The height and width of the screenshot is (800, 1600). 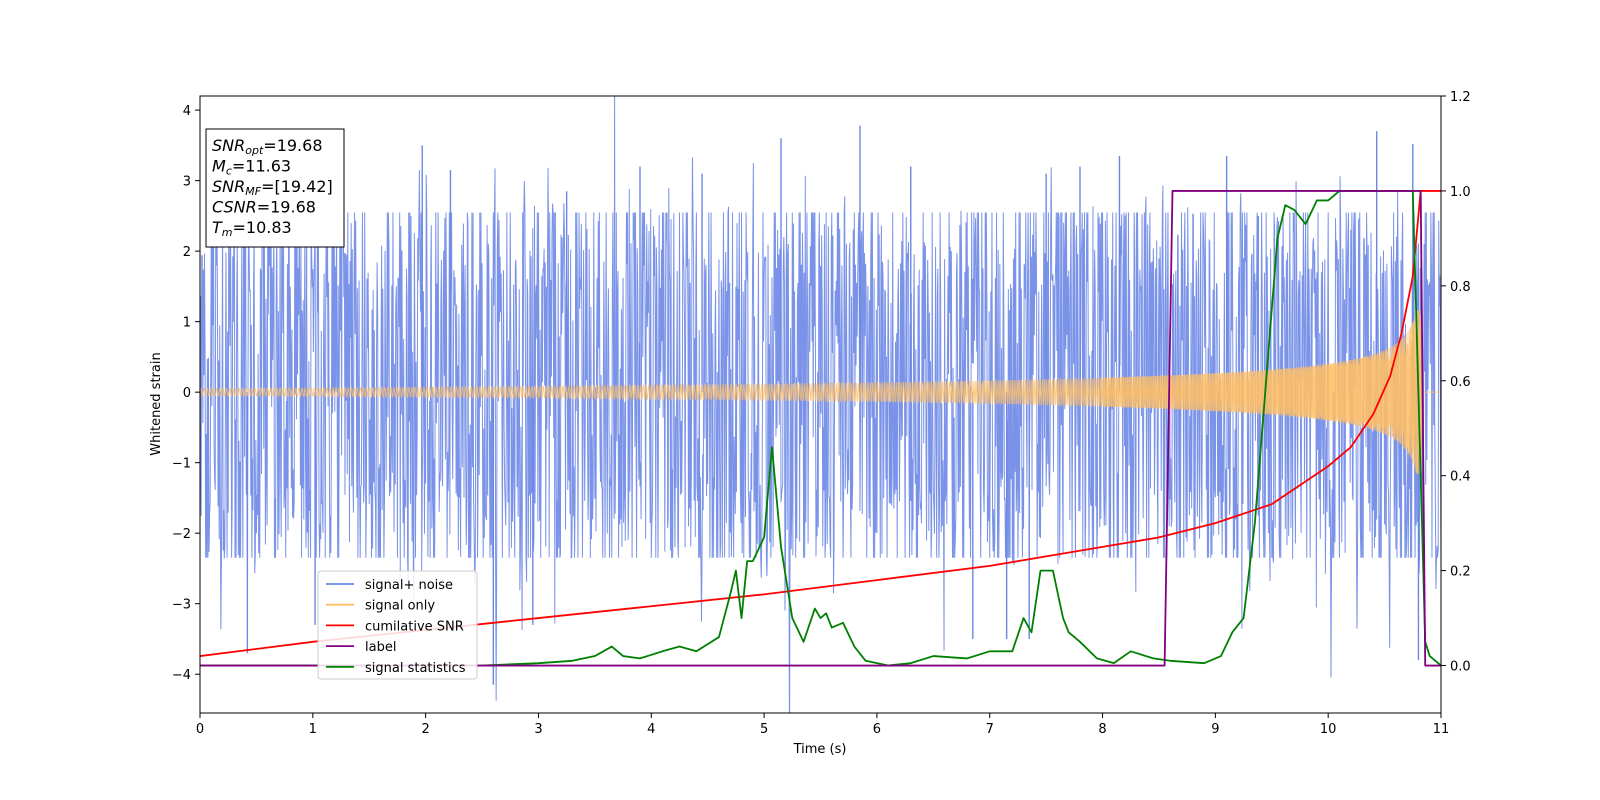 What do you see at coordinates (1460, 477) in the screenshot?
I see `y-right-tick-label-2: 0.4` at bounding box center [1460, 477].